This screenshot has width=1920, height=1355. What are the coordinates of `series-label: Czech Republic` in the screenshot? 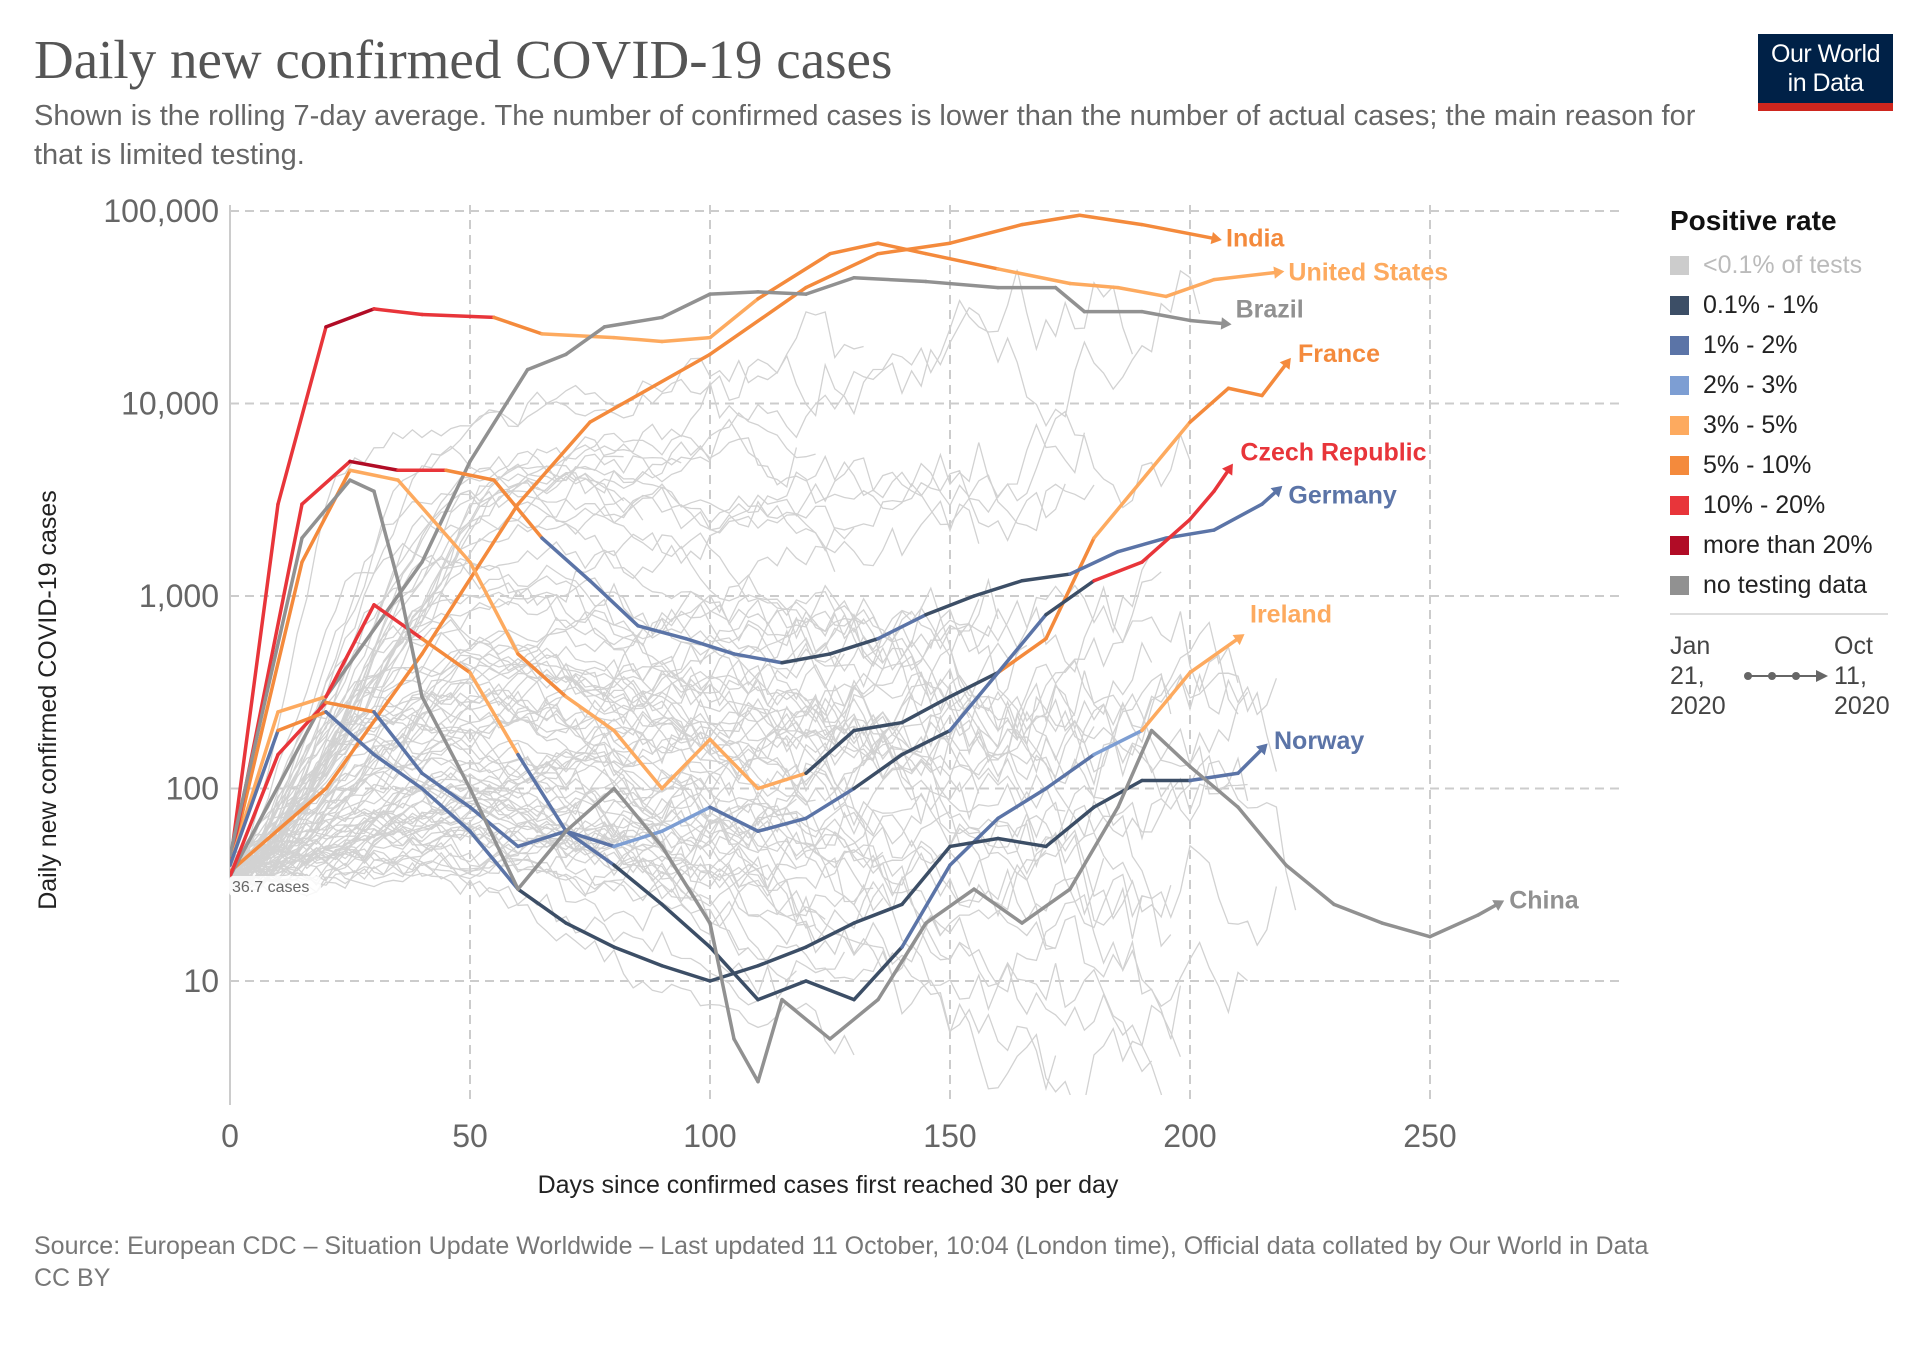 It's located at (1333, 452).